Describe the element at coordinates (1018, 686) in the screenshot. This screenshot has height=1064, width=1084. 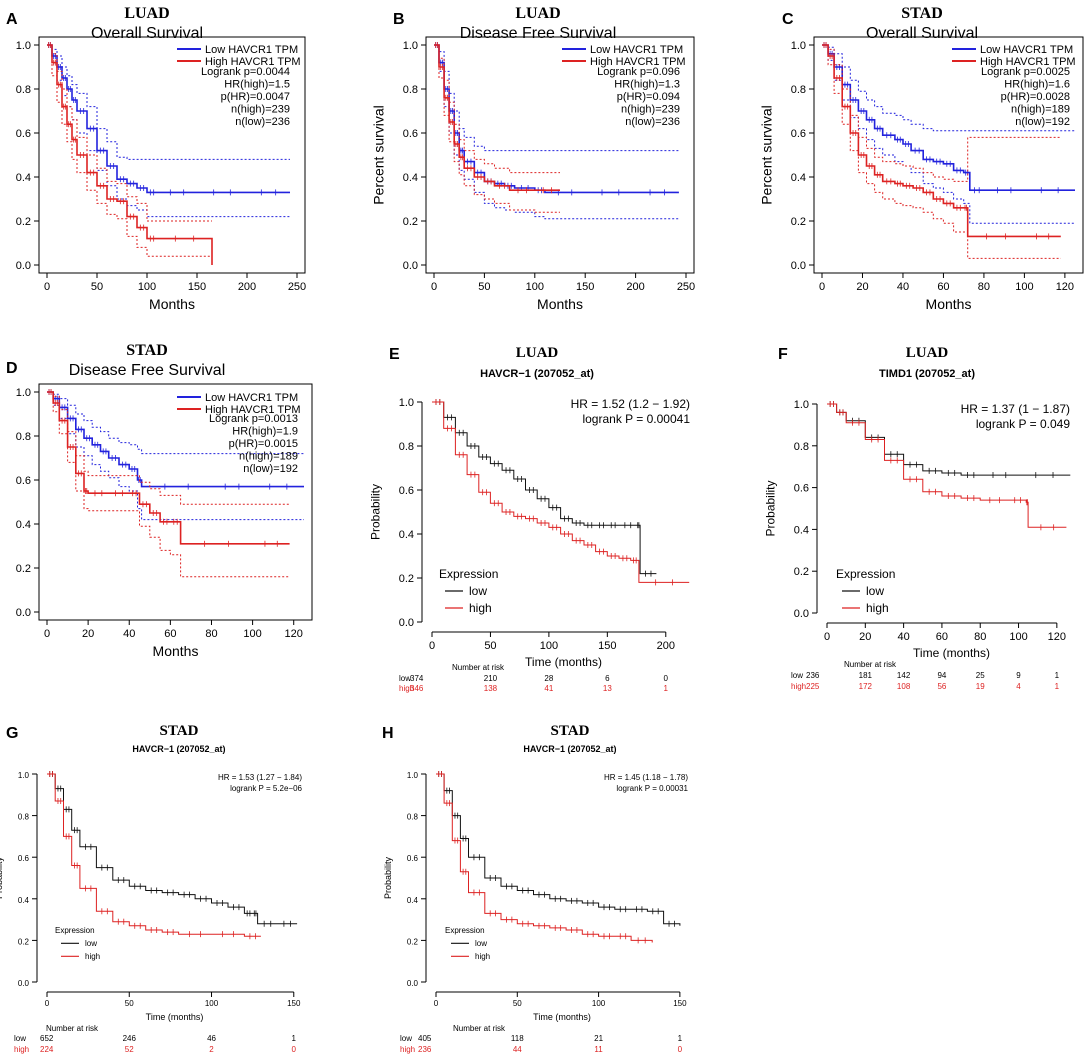
I see `risk-high-value: 4` at that location.